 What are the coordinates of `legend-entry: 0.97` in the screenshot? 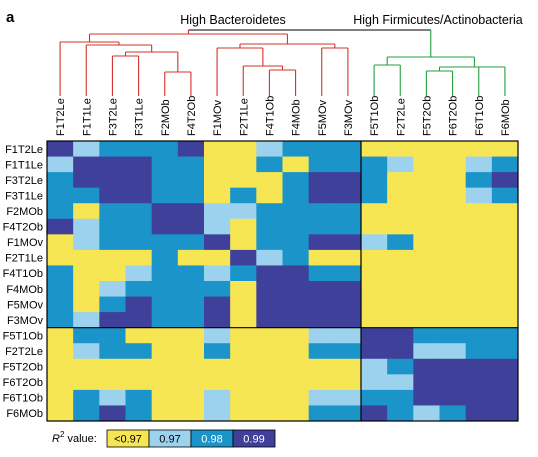 It's located at (169, 440).